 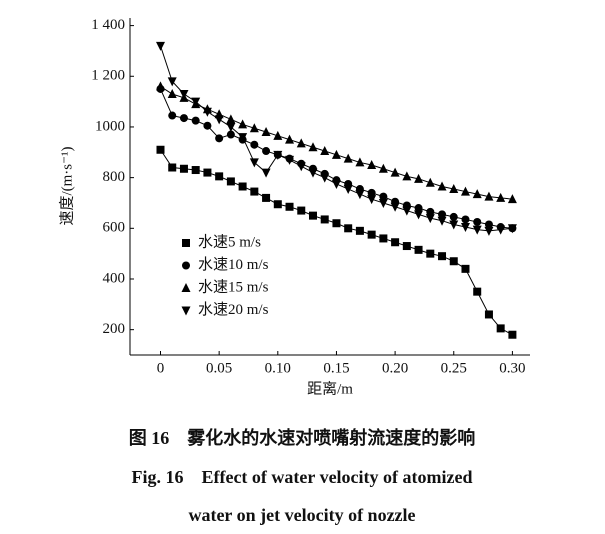 I want to click on caption: water on jet velocity of nozzle, so click(x=301, y=515).